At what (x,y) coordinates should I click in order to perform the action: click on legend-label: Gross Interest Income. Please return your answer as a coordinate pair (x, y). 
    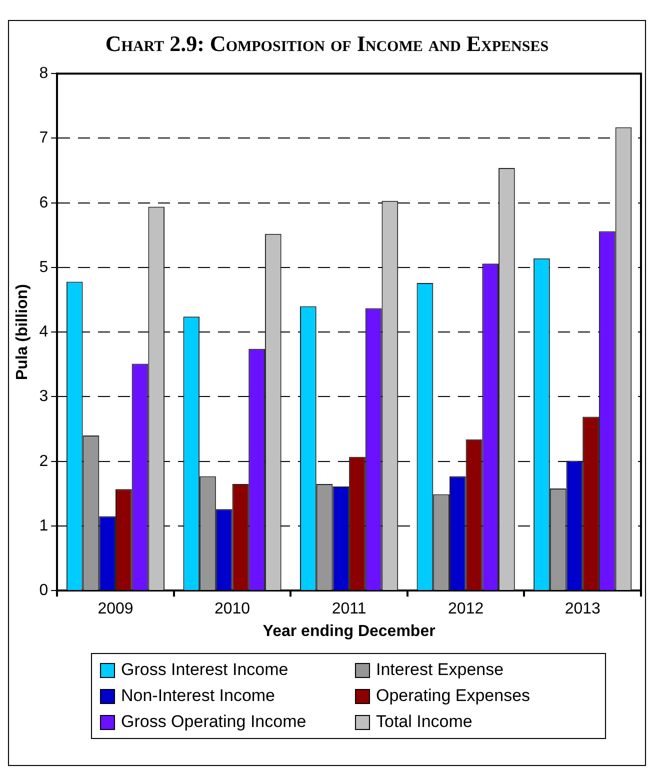
    Looking at the image, I should click on (204, 670).